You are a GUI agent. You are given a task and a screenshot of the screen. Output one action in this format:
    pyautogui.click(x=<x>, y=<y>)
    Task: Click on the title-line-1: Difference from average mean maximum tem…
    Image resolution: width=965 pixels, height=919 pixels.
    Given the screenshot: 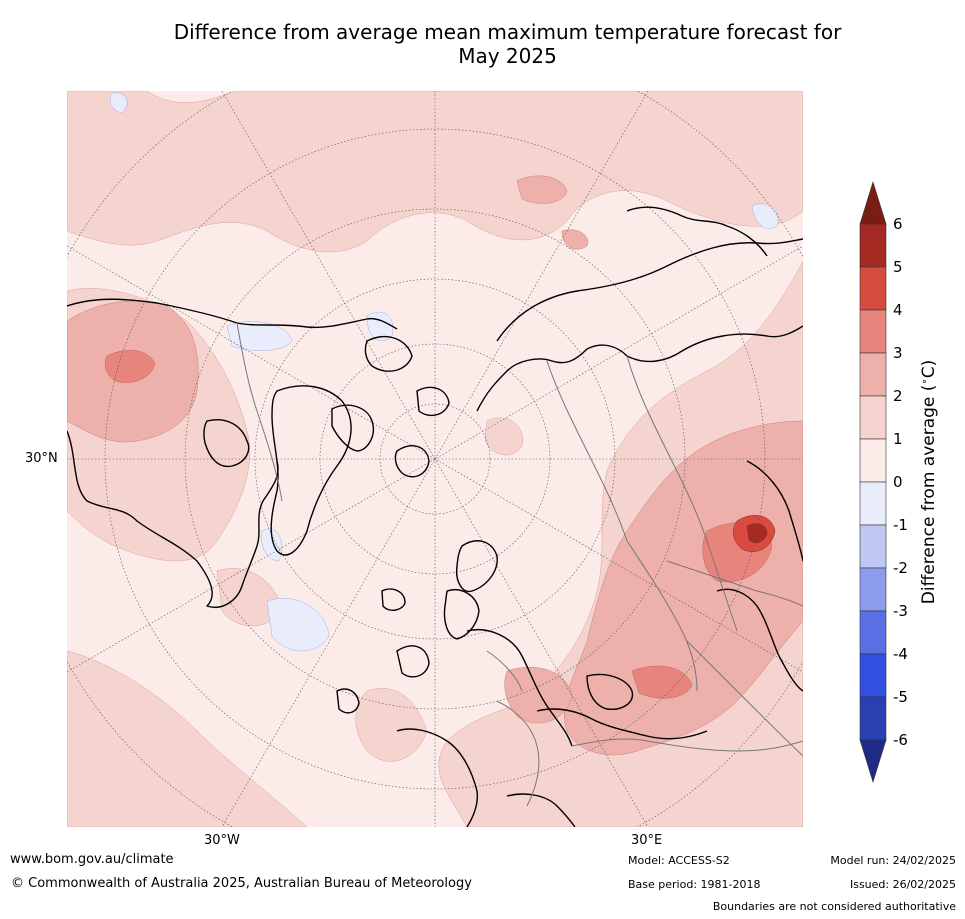 What is the action you would take?
    pyautogui.click(x=507, y=32)
    